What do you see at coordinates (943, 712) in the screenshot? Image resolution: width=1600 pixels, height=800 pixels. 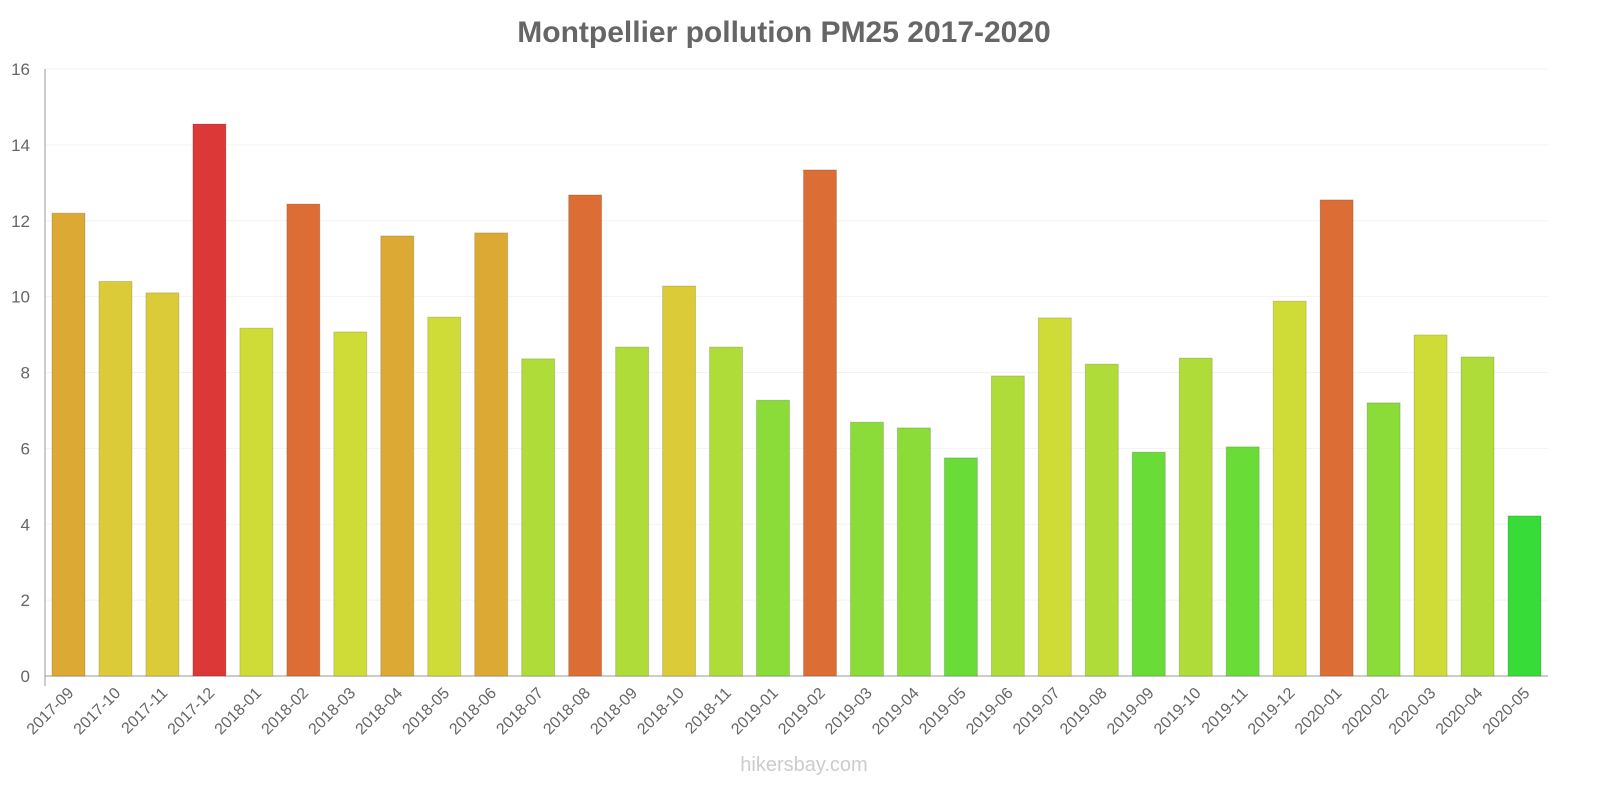 I see `x-tick-label: 2019-05` at bounding box center [943, 712].